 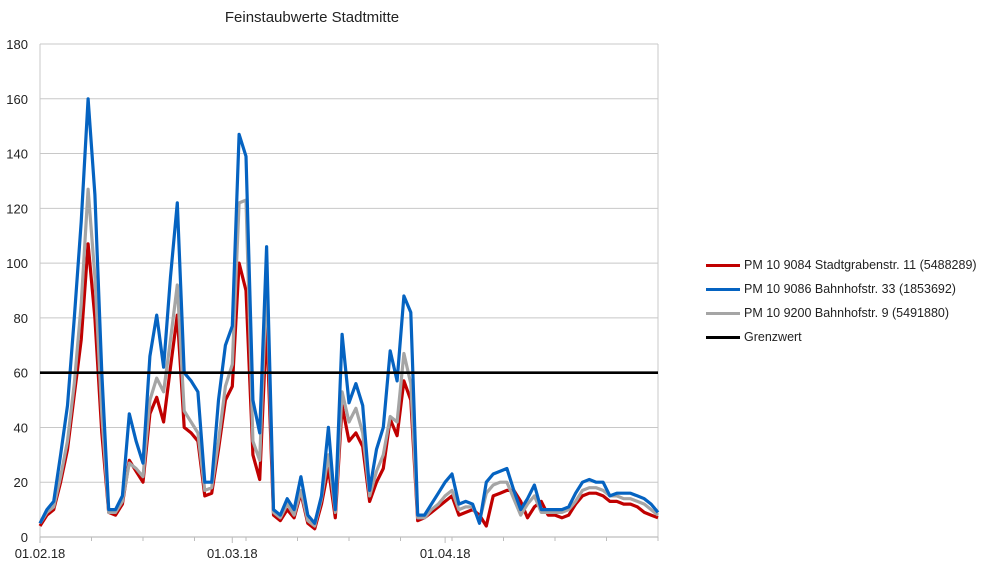 I want to click on y-axis-ticks: 0 20 40 60 80 100 120 140 160 180, so click(x=17, y=291).